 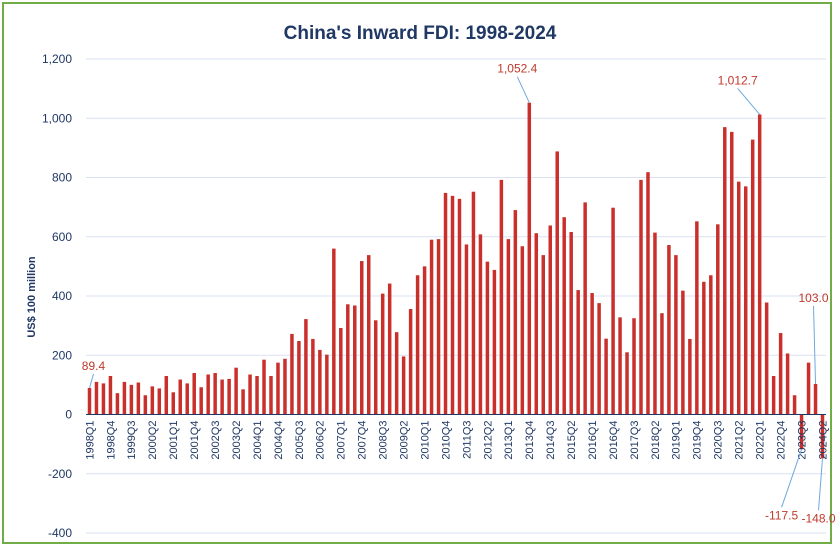 I want to click on bar-2000Q3, so click(x=159, y=401).